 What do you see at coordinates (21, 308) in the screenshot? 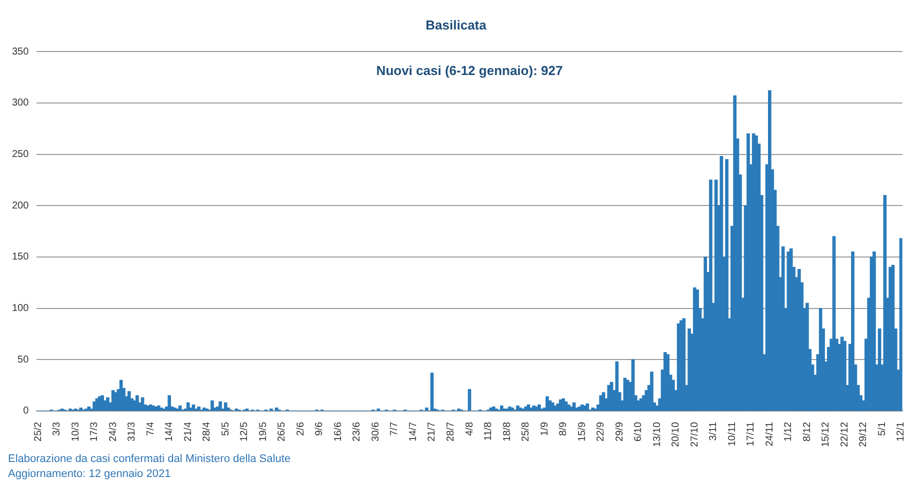
I see `y-tick-label: 100` at bounding box center [21, 308].